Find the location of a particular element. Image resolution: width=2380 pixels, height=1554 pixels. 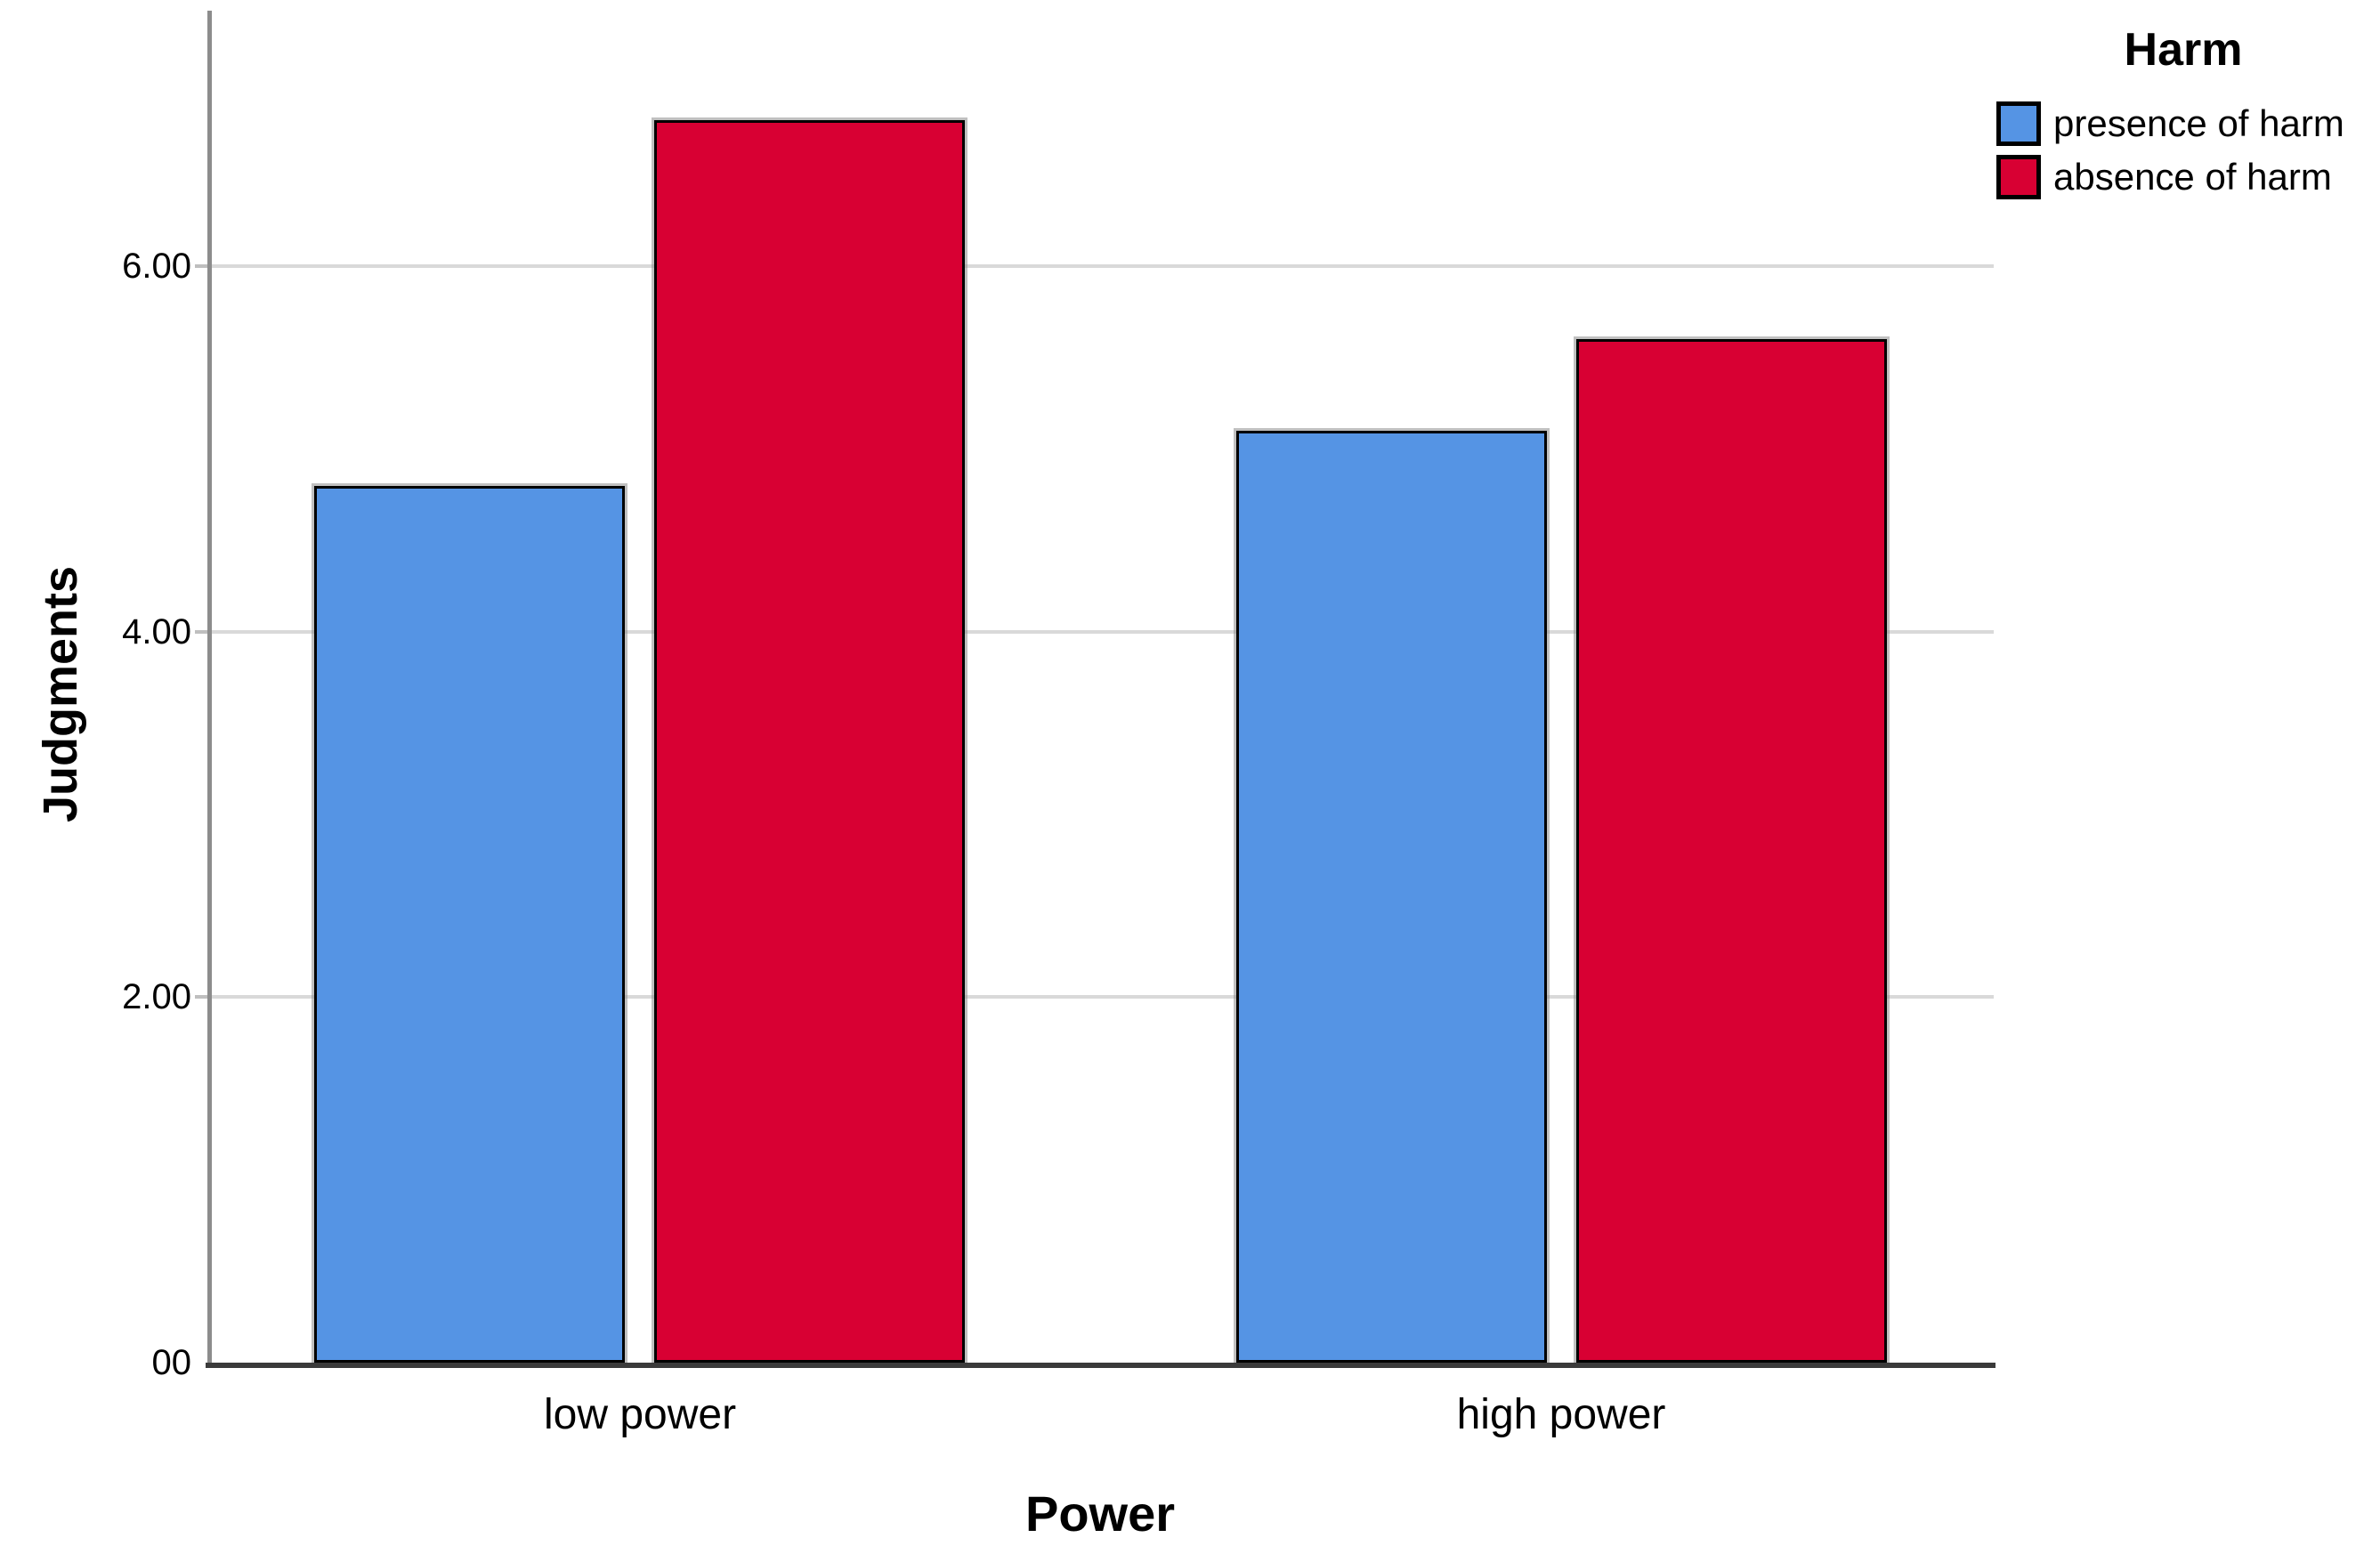

legend: Harm presence of harm absence of harm is located at coordinates (2183, 115).